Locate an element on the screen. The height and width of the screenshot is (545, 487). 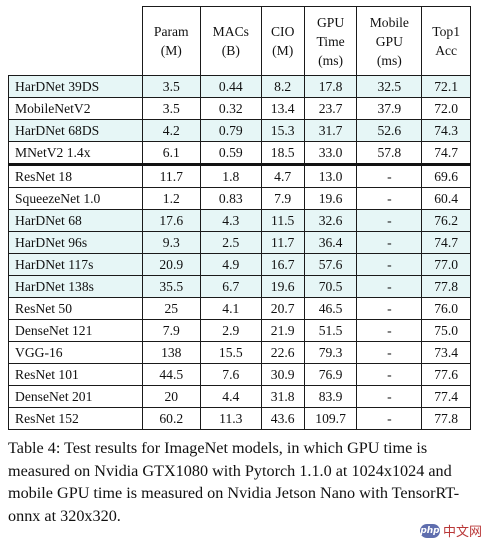
table-row: ResNet 101 44.5 7.6 30.9 76.9-77.6 is located at coordinates (239, 374).